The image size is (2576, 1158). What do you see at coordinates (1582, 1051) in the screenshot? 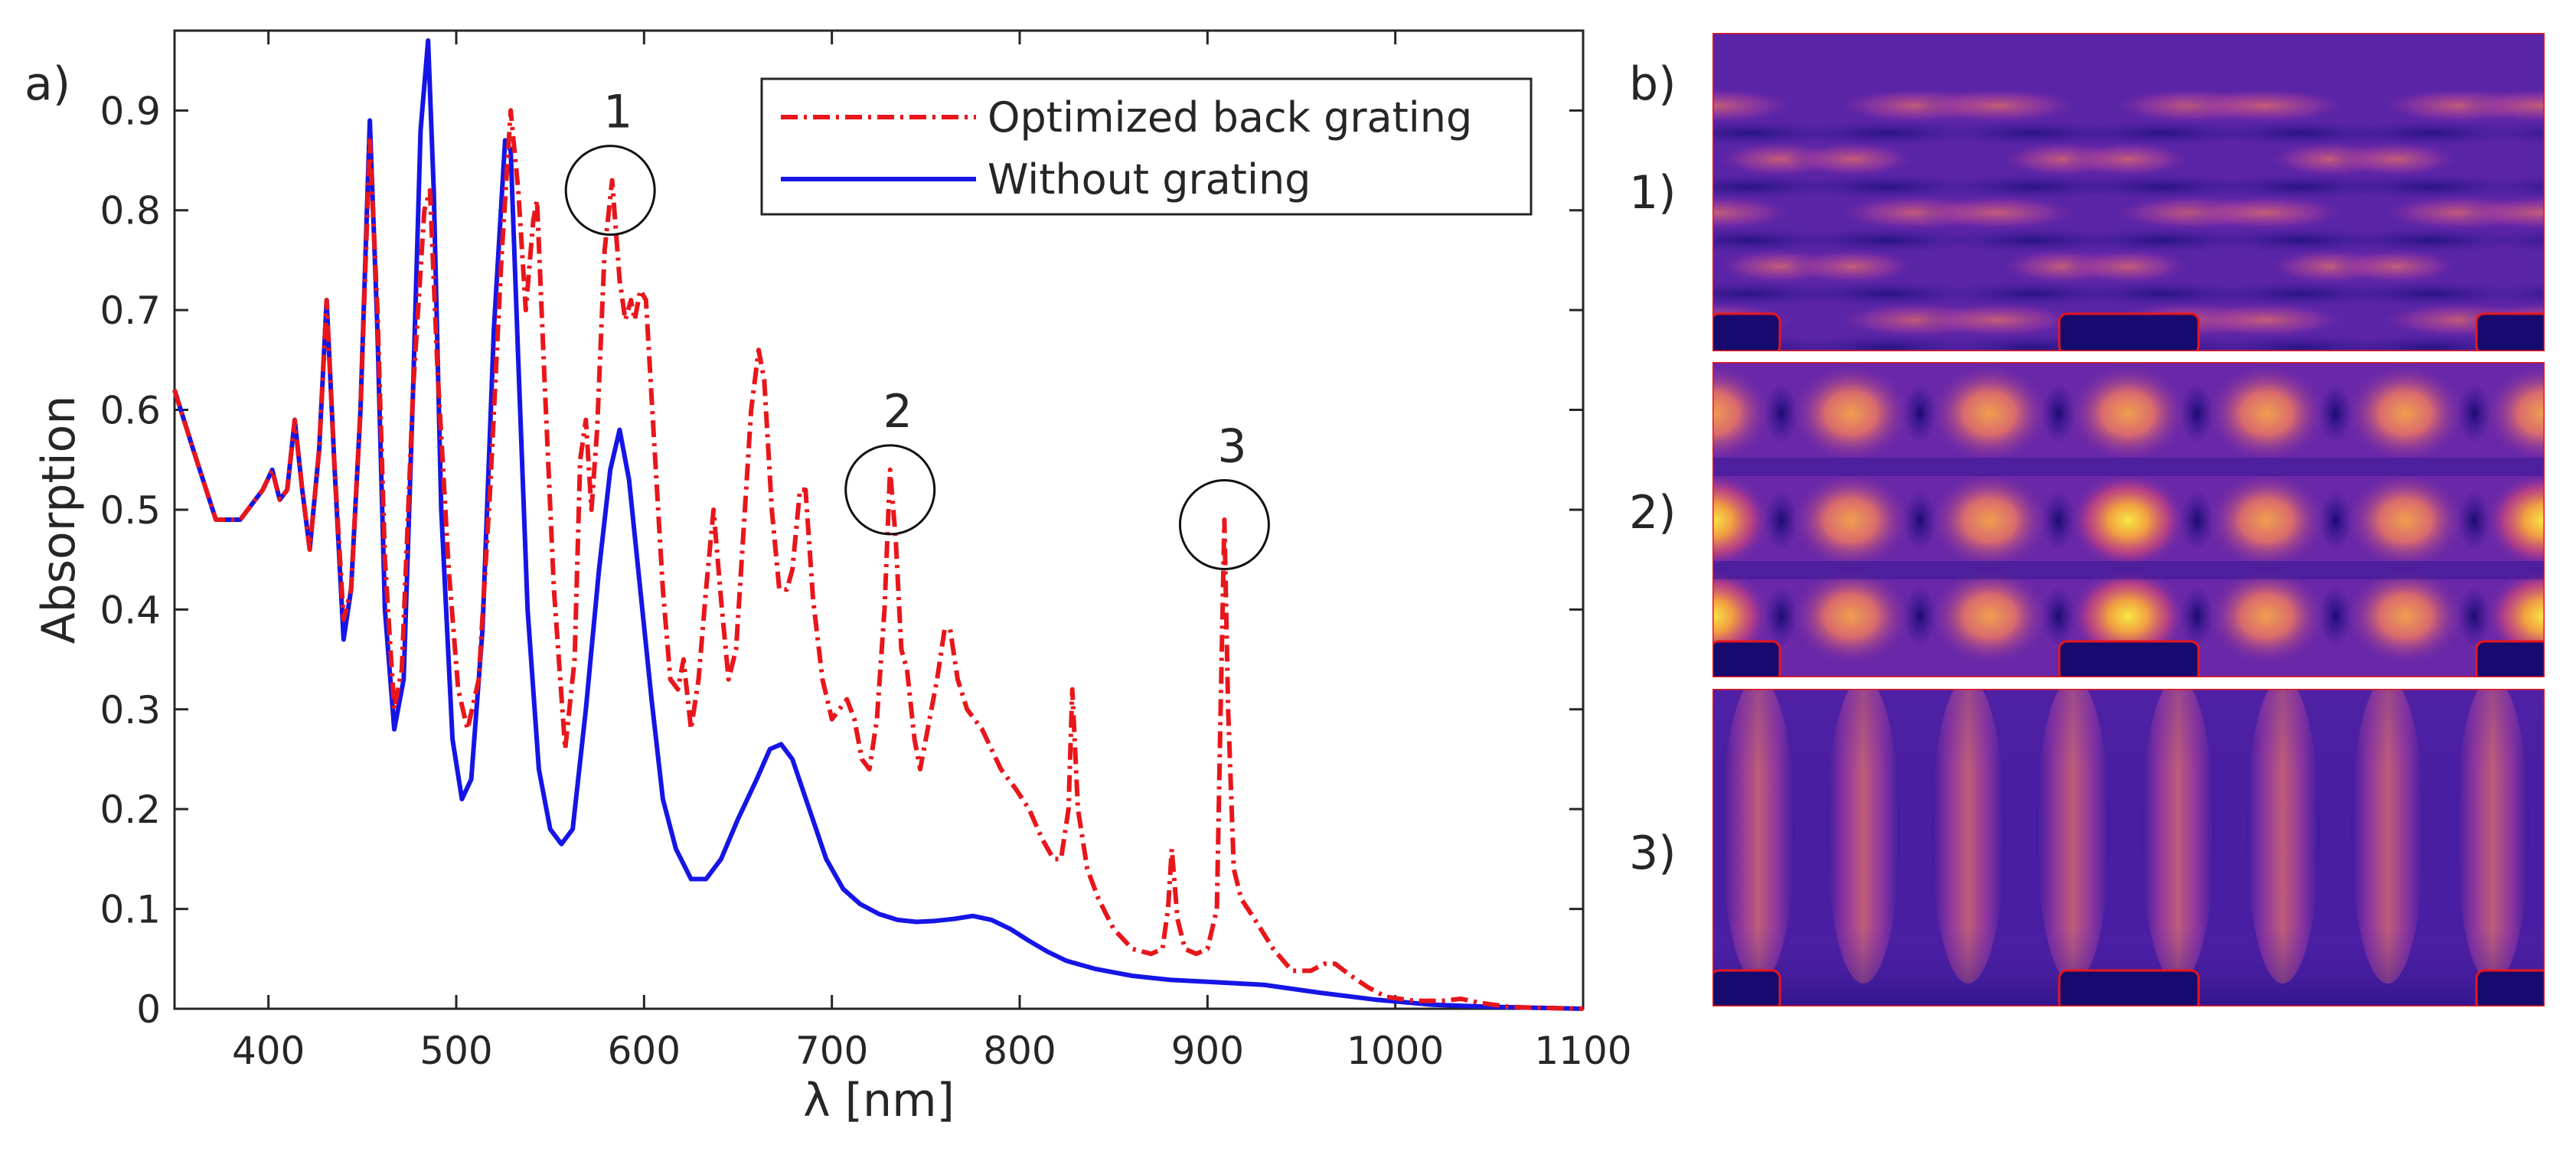
I see `x-tick-label: 1100` at bounding box center [1582, 1051].